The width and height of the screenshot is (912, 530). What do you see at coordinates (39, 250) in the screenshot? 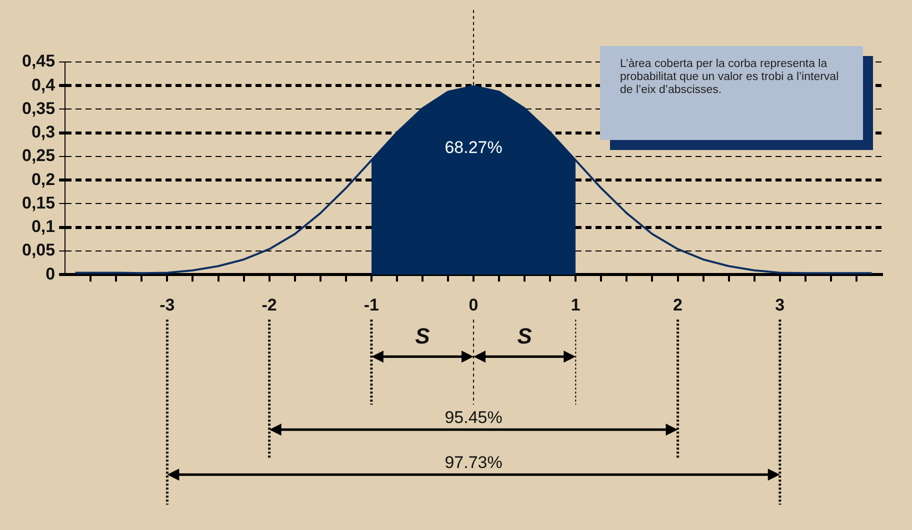
I see `y-tick-label: 0,05` at bounding box center [39, 250].